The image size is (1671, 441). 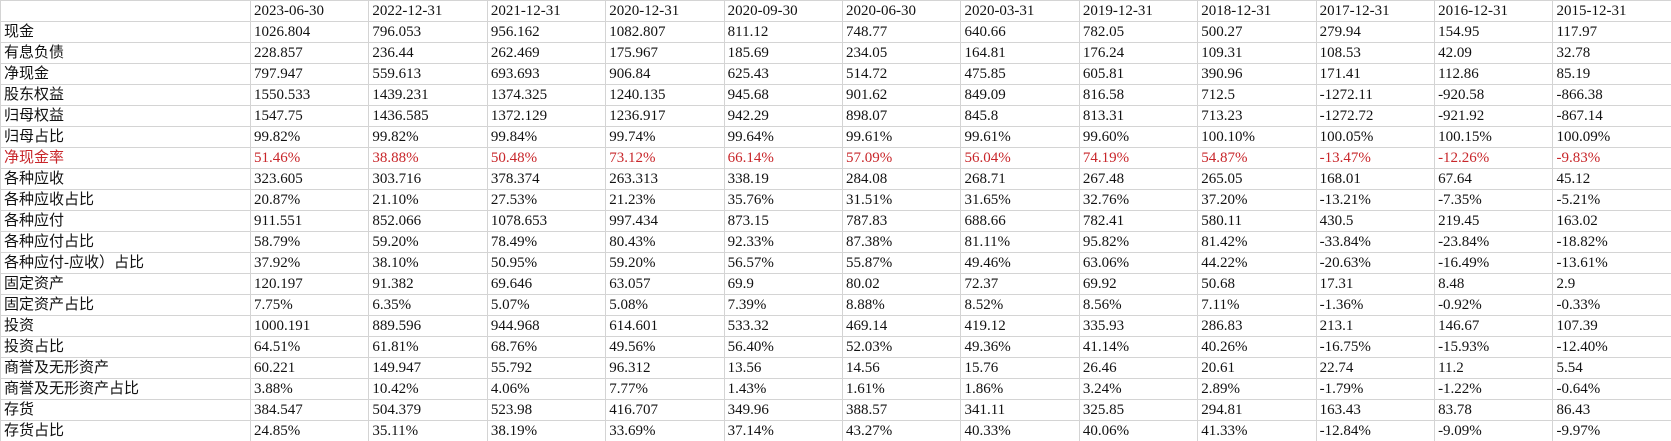 I want to click on data-cell: 32.78, so click(x=1611, y=53).